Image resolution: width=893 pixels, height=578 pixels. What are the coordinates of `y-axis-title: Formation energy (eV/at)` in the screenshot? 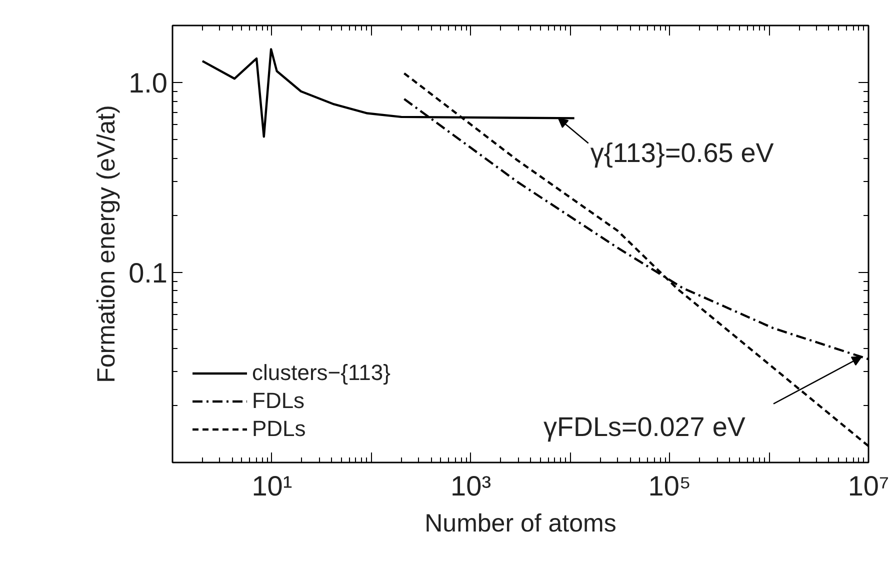 It's located at (106, 244).